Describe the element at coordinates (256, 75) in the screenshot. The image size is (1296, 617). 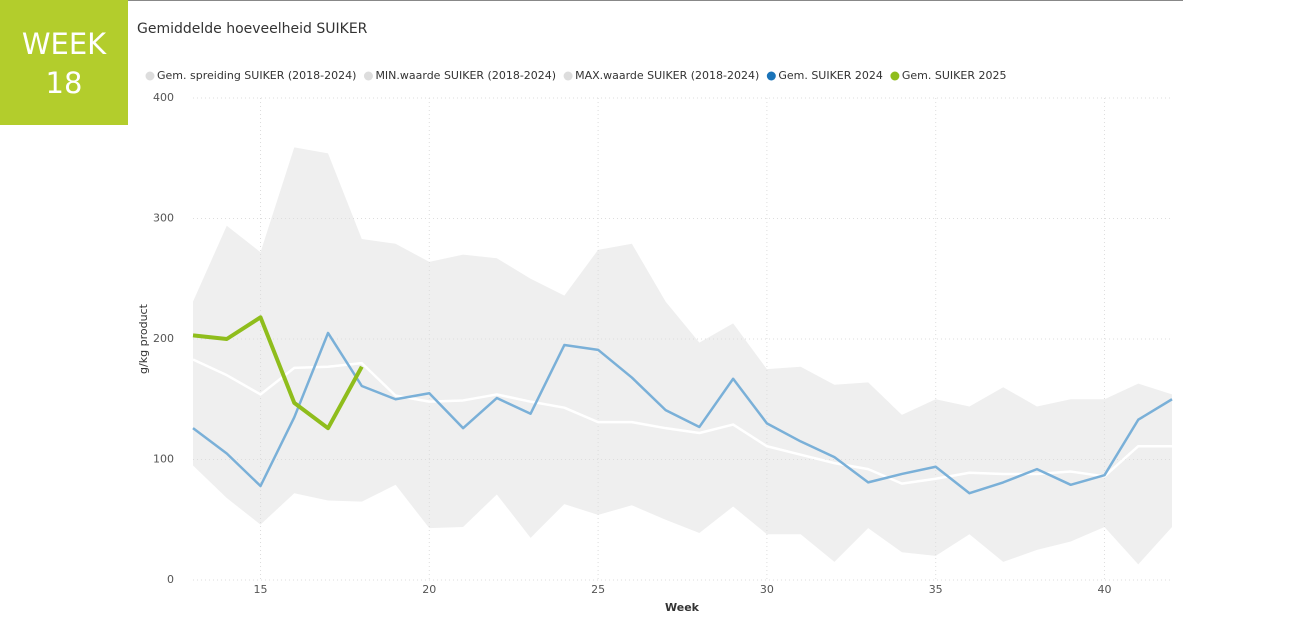
I see `legend-label: Gem. spreiding SUIKER (2018-2024)` at that location.